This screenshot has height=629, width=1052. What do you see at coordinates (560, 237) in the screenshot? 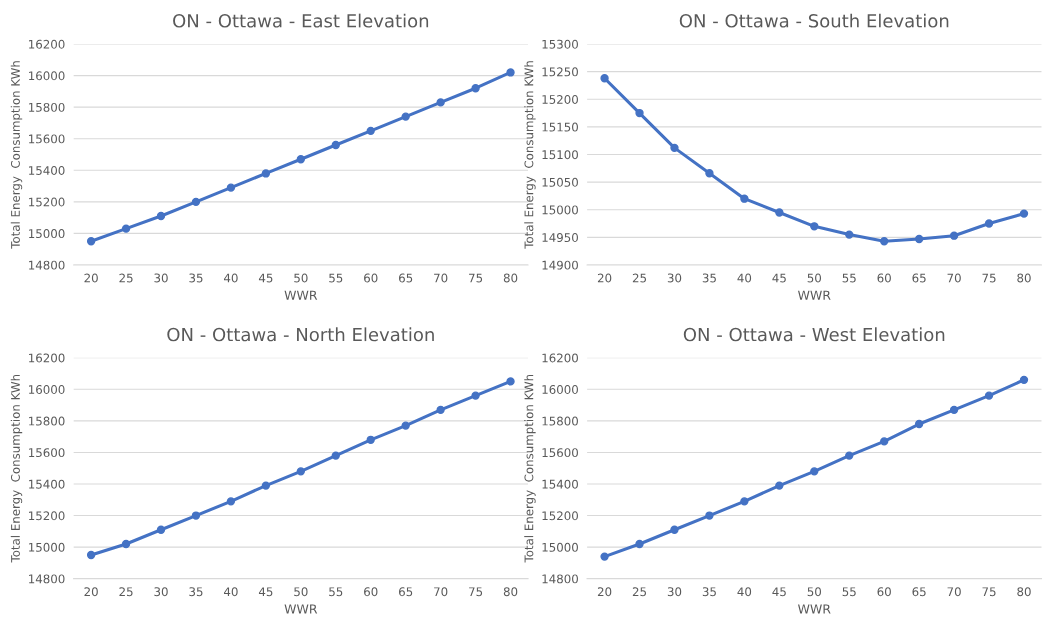
I see `y-tick-label: 14950` at bounding box center [560, 237].